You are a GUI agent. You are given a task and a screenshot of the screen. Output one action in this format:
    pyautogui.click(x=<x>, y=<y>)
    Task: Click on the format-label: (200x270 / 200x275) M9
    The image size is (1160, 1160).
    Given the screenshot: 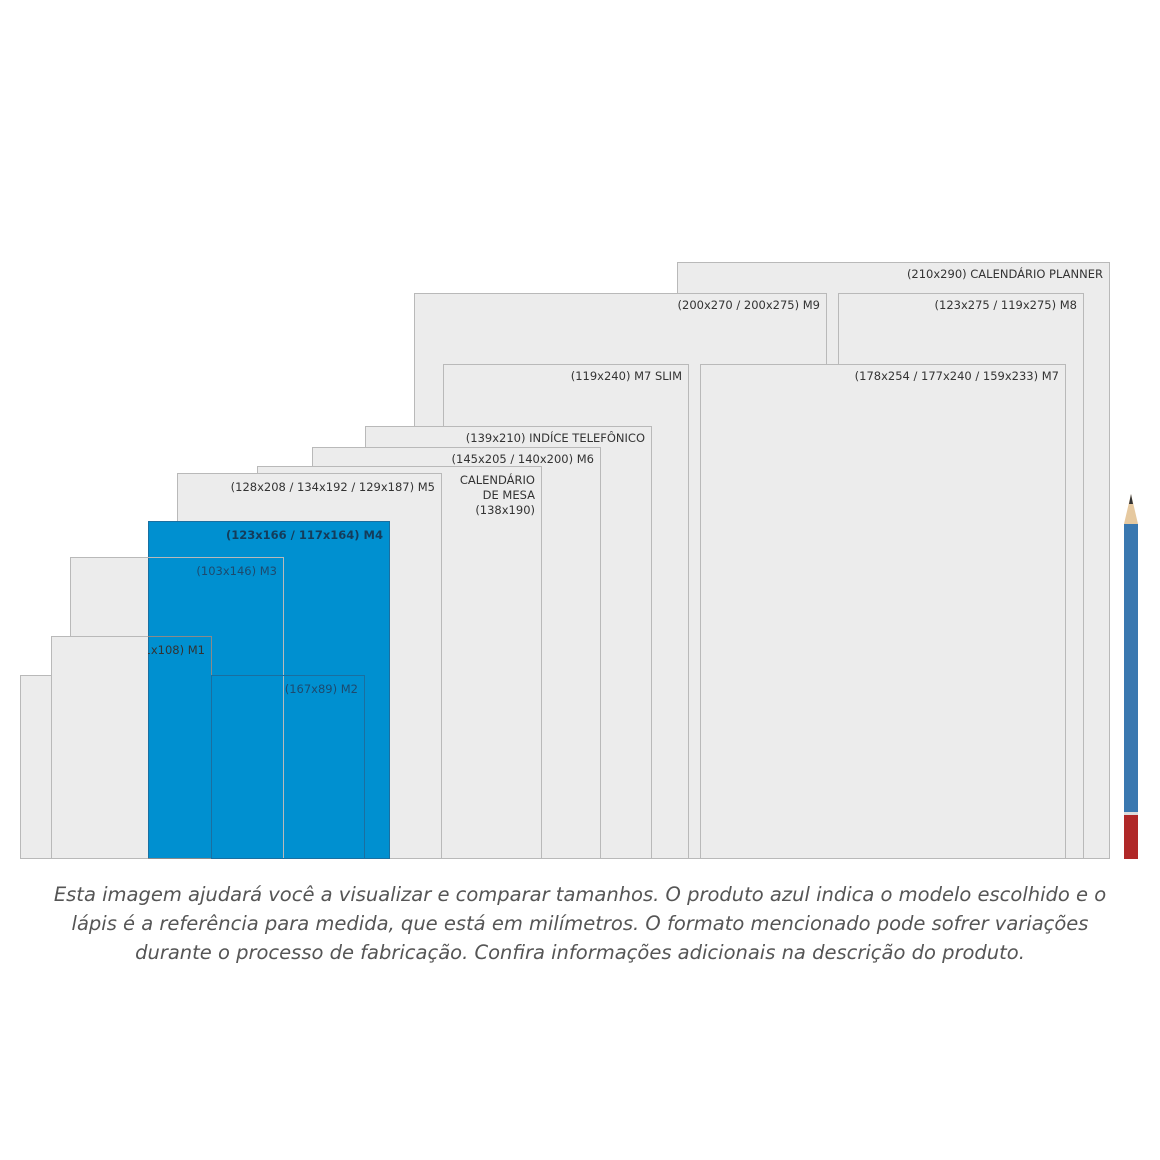 What is the action you would take?
    pyautogui.click(x=748, y=305)
    